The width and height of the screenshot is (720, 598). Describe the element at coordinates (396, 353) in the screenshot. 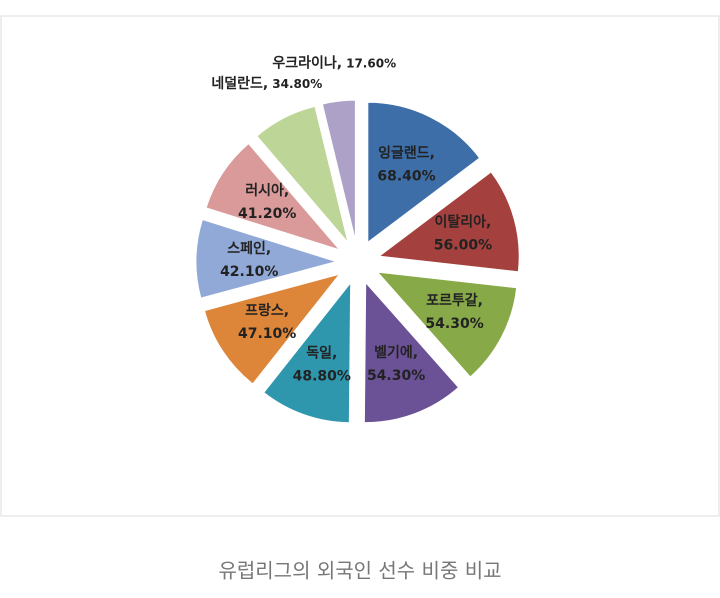

I see `category-label: 벨기에,` at that location.